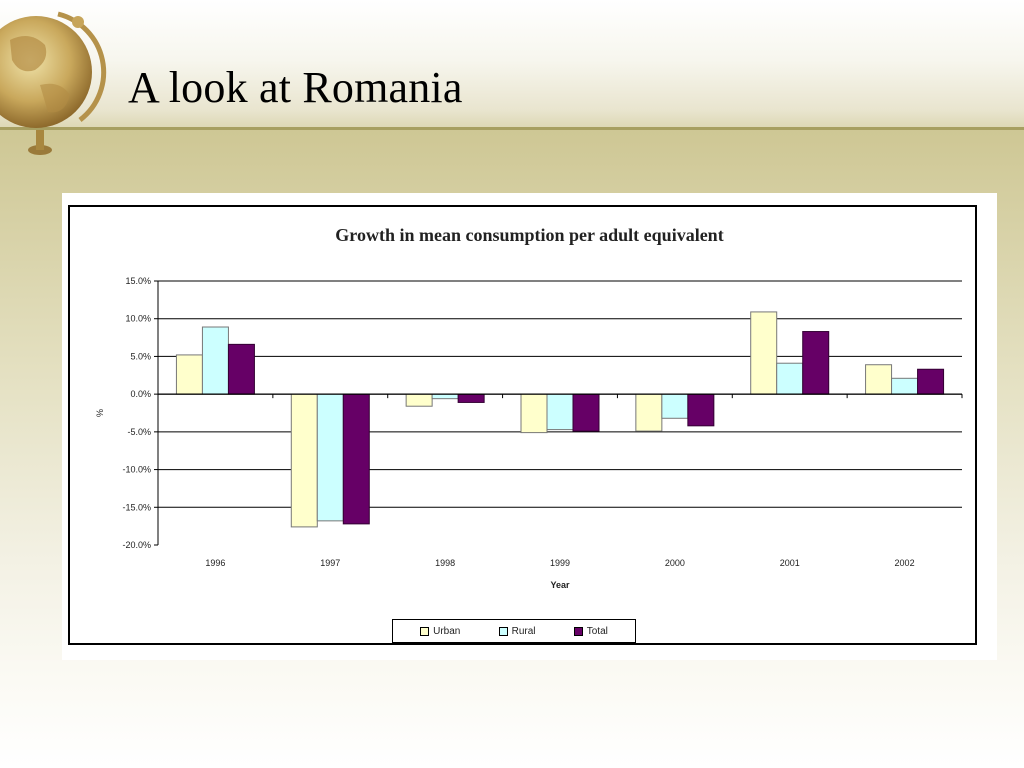 This screenshot has width=1024, height=768. I want to click on legend-item-rural: Rural, so click(517, 631).